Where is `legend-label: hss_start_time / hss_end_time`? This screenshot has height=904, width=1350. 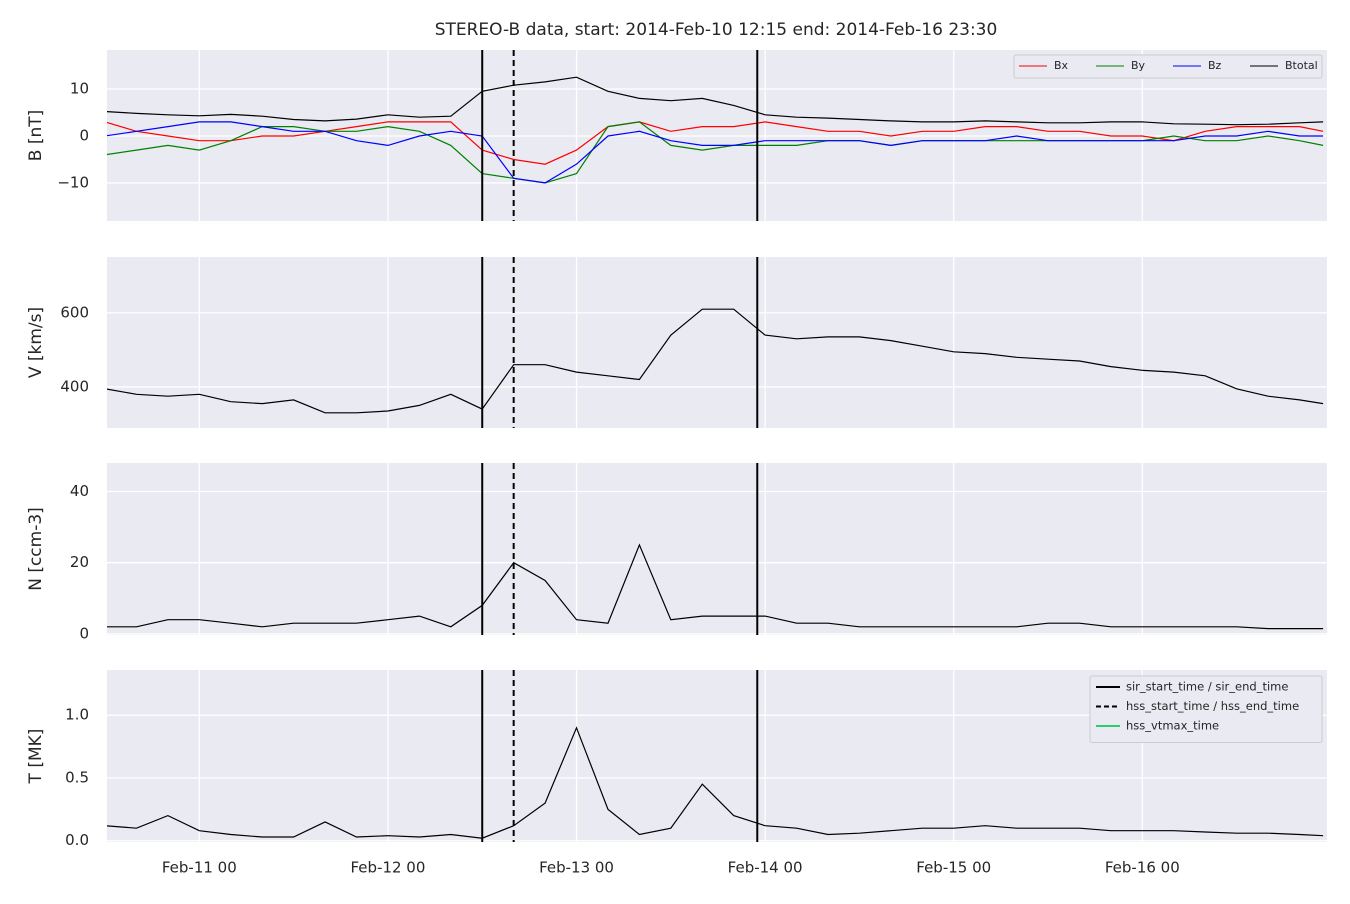 legend-label: hss_start_time / hss_end_time is located at coordinates (1212, 706).